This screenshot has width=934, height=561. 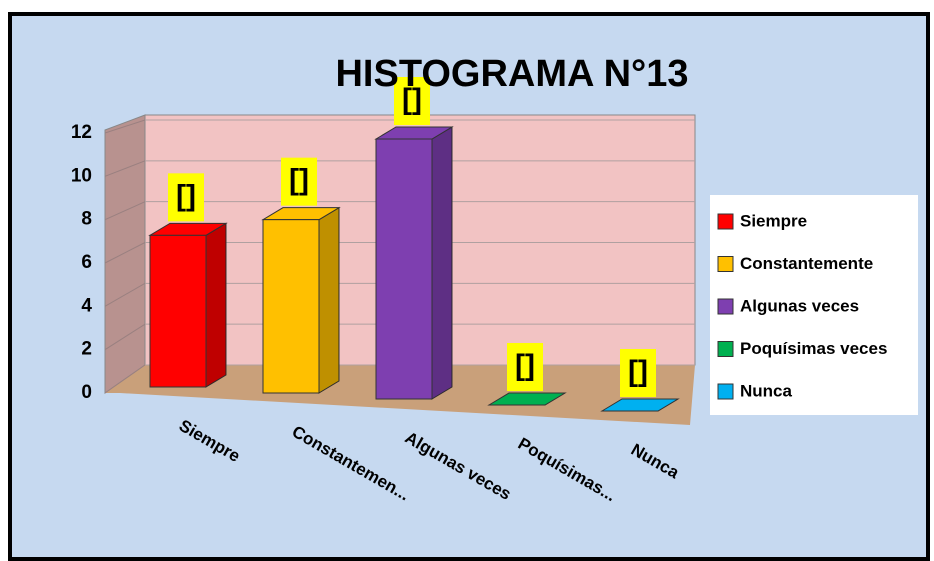 I want to click on y-tick-label: 8, so click(x=86, y=219).